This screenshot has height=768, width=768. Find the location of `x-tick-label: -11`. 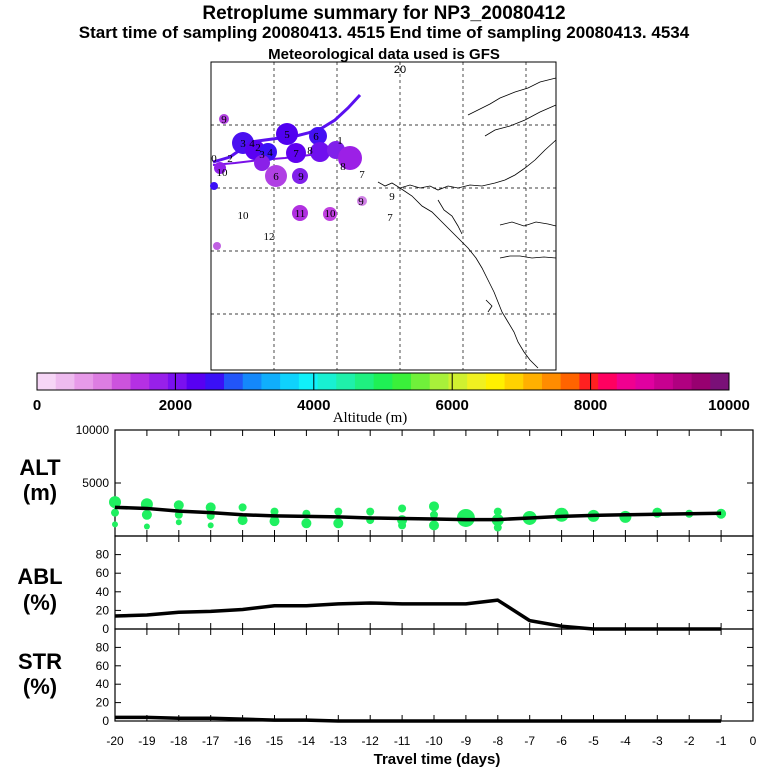

x-tick-label: -11 is located at coordinates (402, 741).